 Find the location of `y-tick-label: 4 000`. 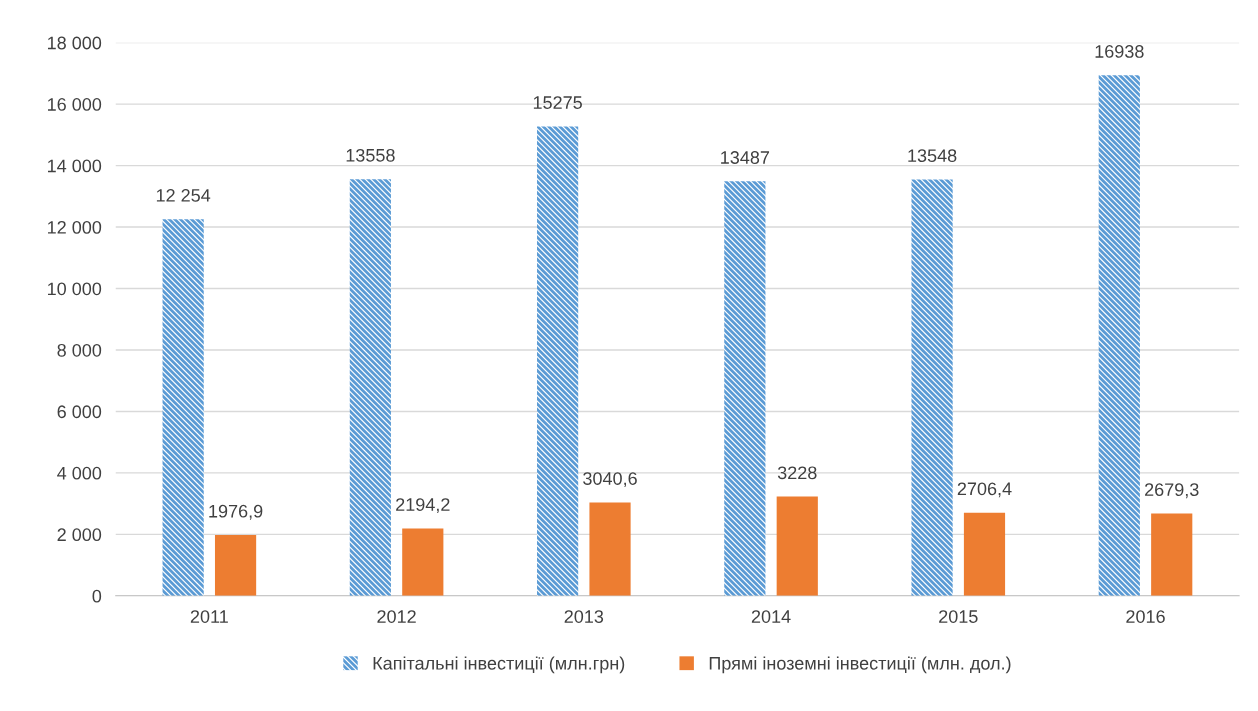

y-tick-label: 4 000 is located at coordinates (79, 473).